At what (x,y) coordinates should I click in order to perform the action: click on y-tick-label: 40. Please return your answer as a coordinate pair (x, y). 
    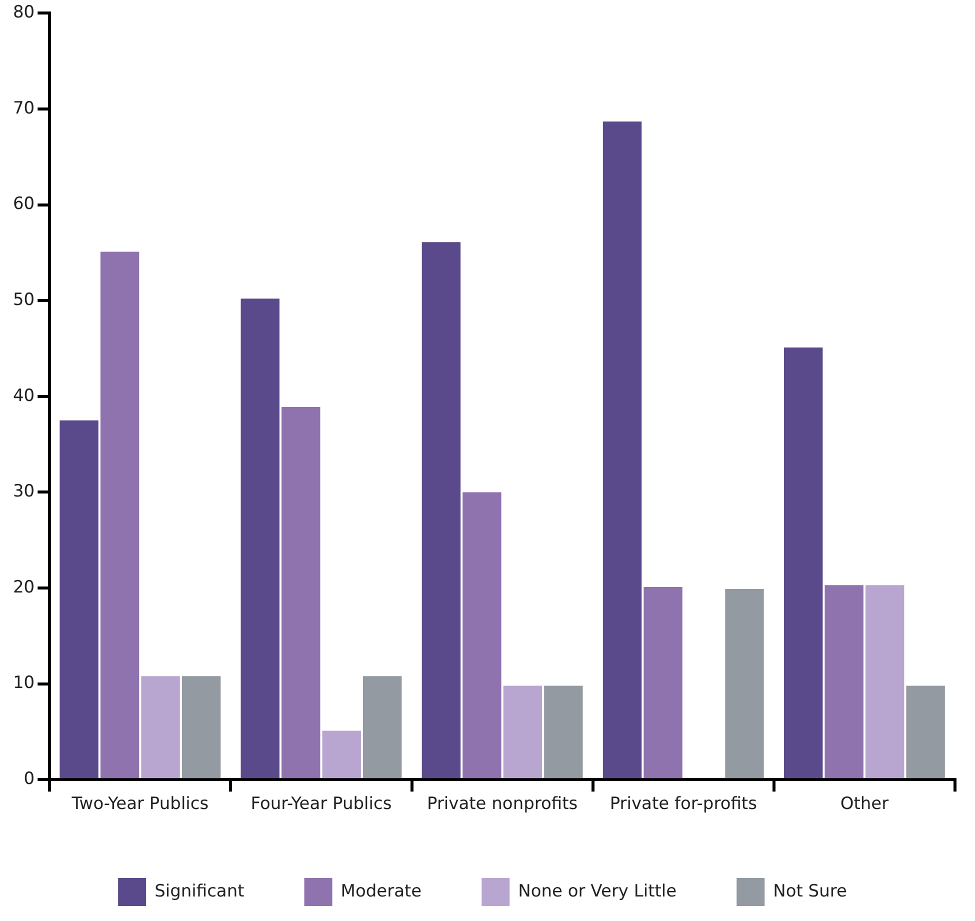
    Looking at the image, I should click on (23, 396).